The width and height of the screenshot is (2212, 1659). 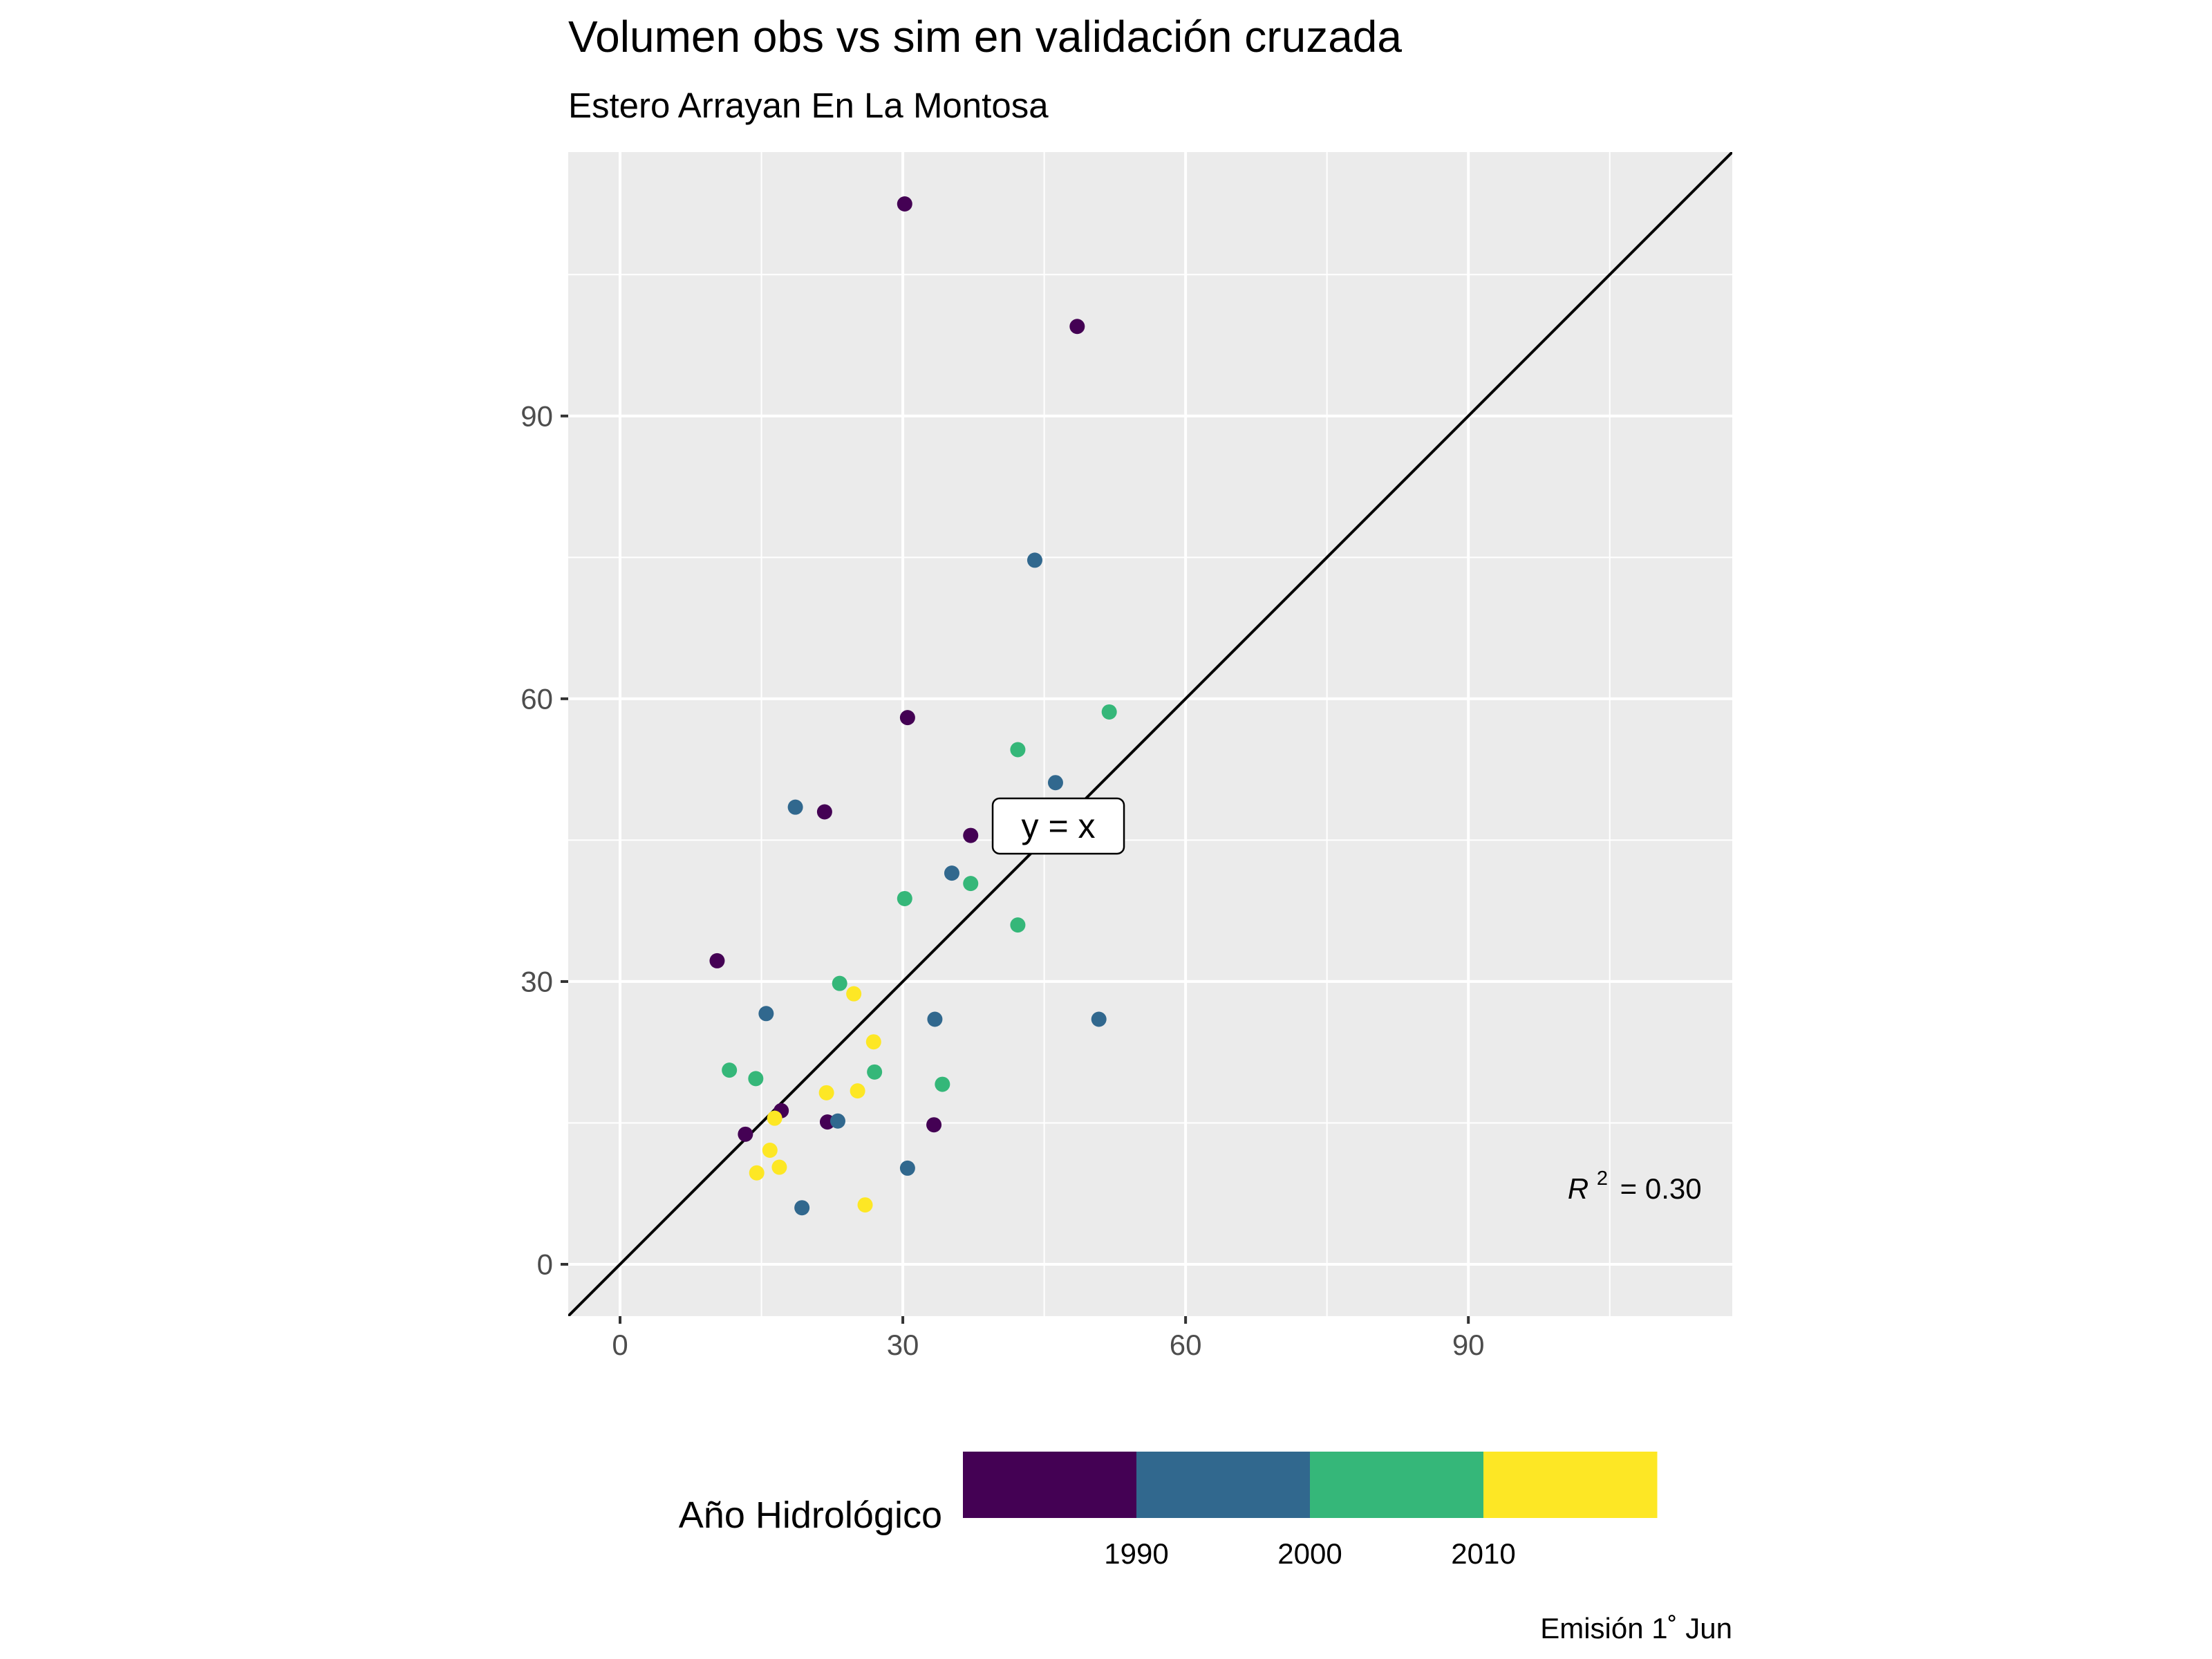 I want to click on legend-ticks: 1990 2000 2010, so click(x=1309, y=1554).